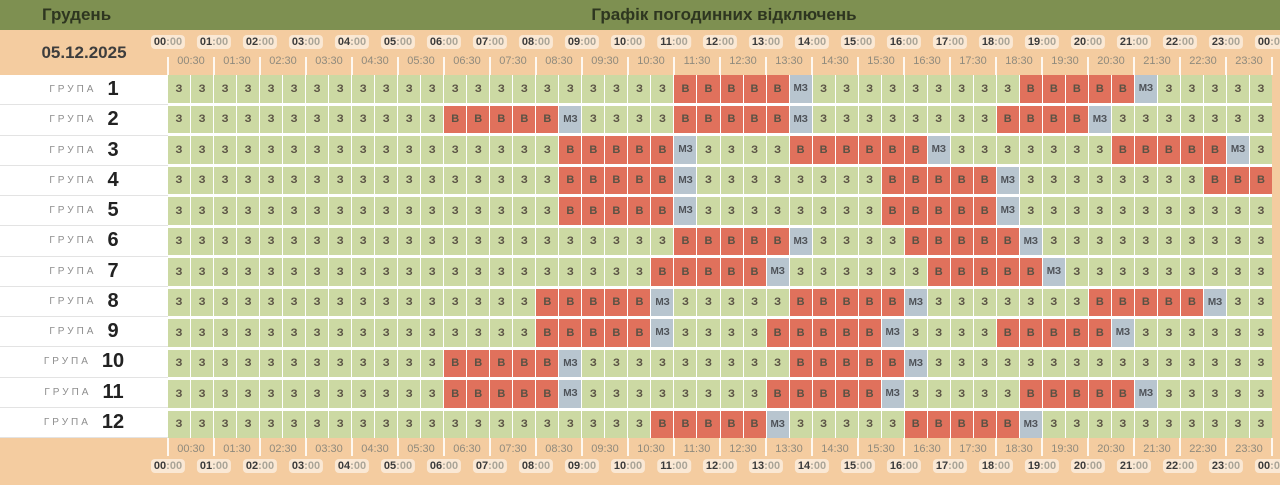  What do you see at coordinates (375, 61) in the screenshot?
I see `half-hour-label: 04:30` at bounding box center [375, 61].